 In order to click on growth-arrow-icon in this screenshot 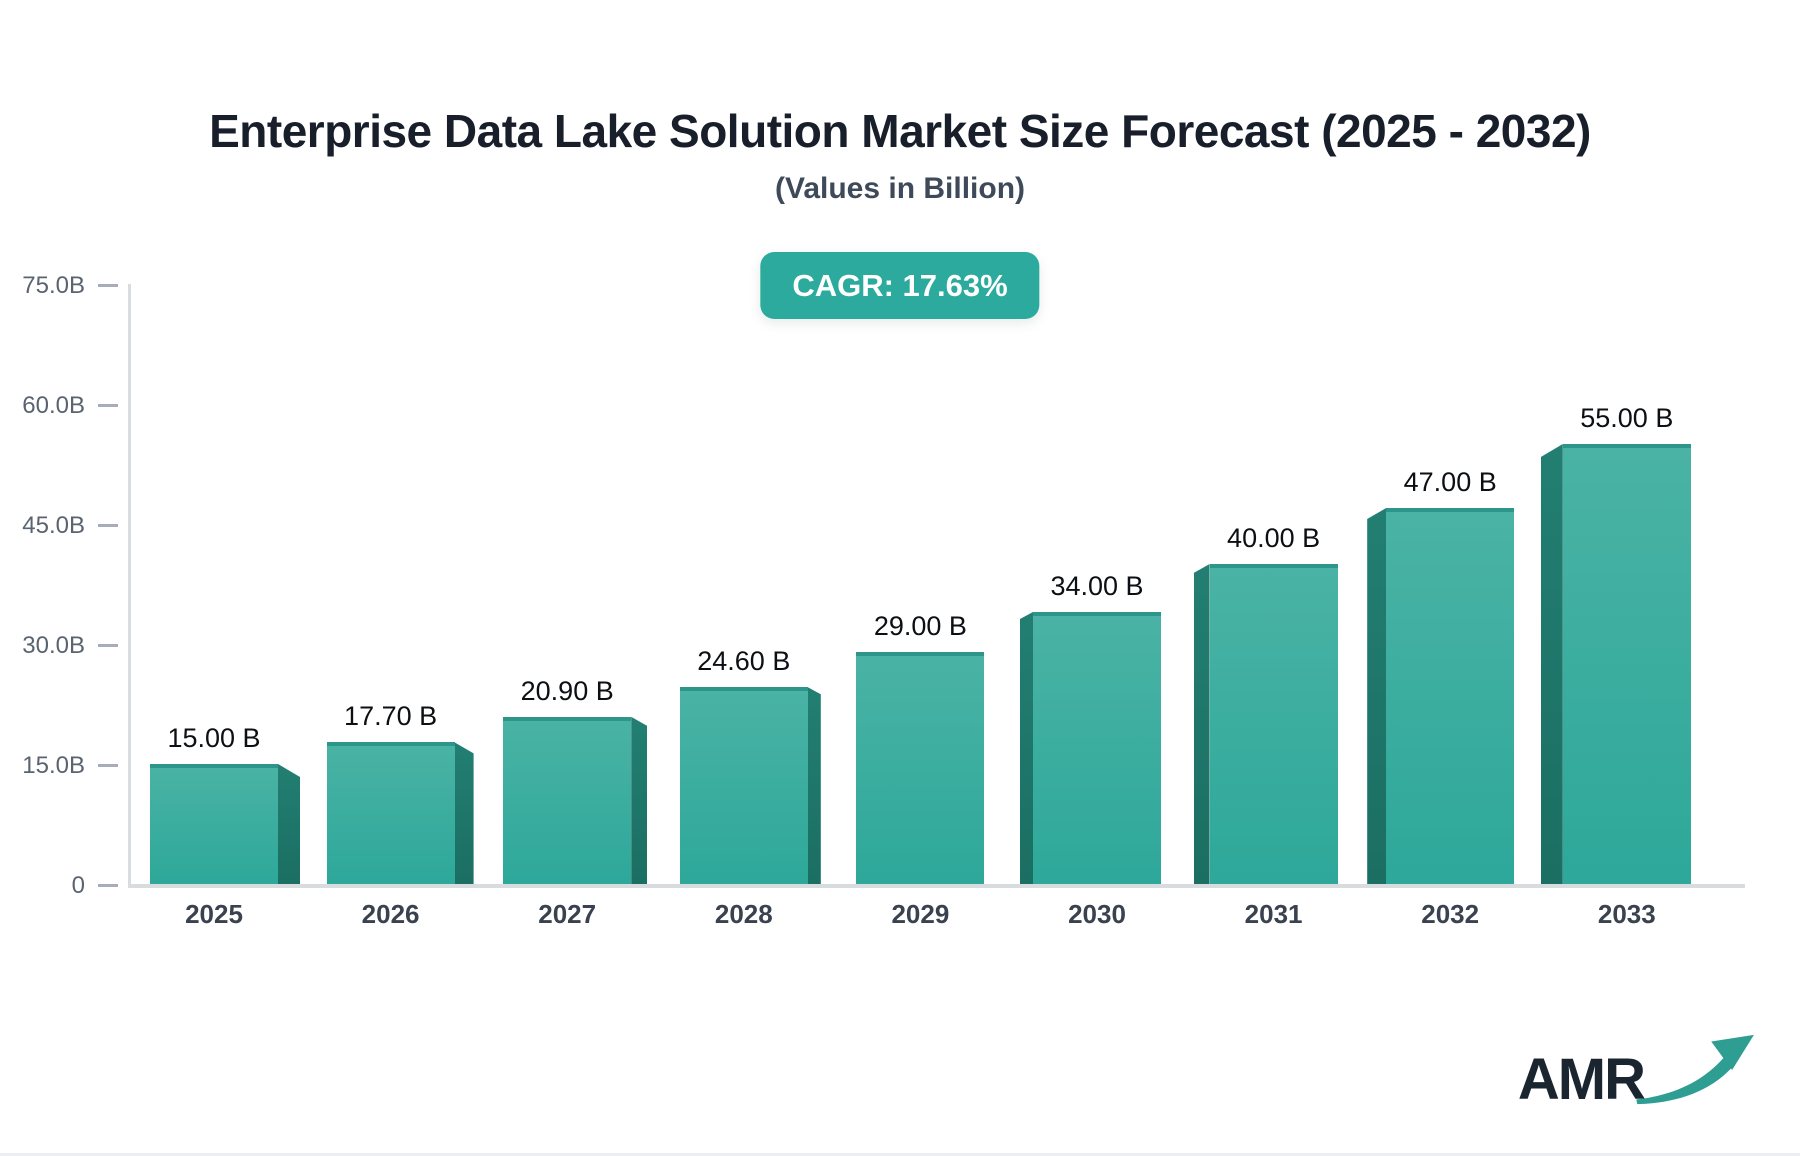, I will do `click(1695, 1069)`.